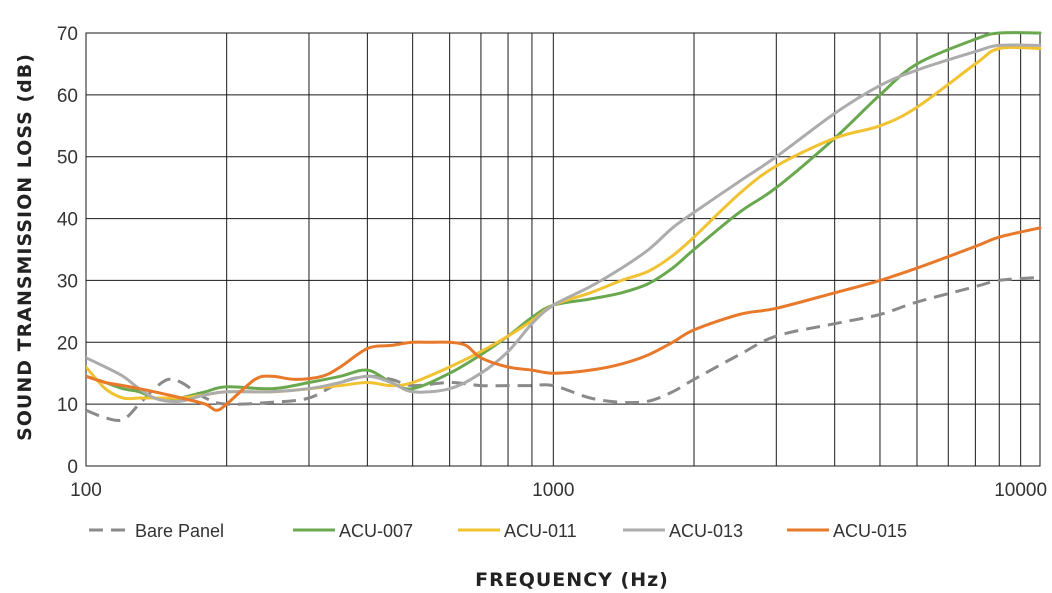 The image size is (1052, 593). Describe the element at coordinates (179, 531) in the screenshot. I see `legend-label: Bare Panel` at that location.